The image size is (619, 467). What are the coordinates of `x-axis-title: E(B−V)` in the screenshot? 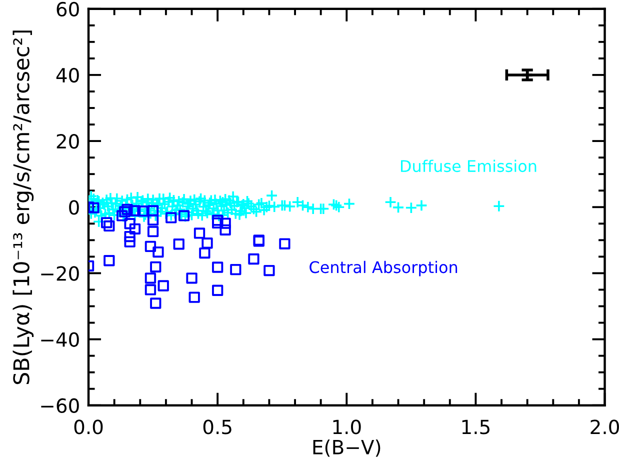 It's located at (346, 448).